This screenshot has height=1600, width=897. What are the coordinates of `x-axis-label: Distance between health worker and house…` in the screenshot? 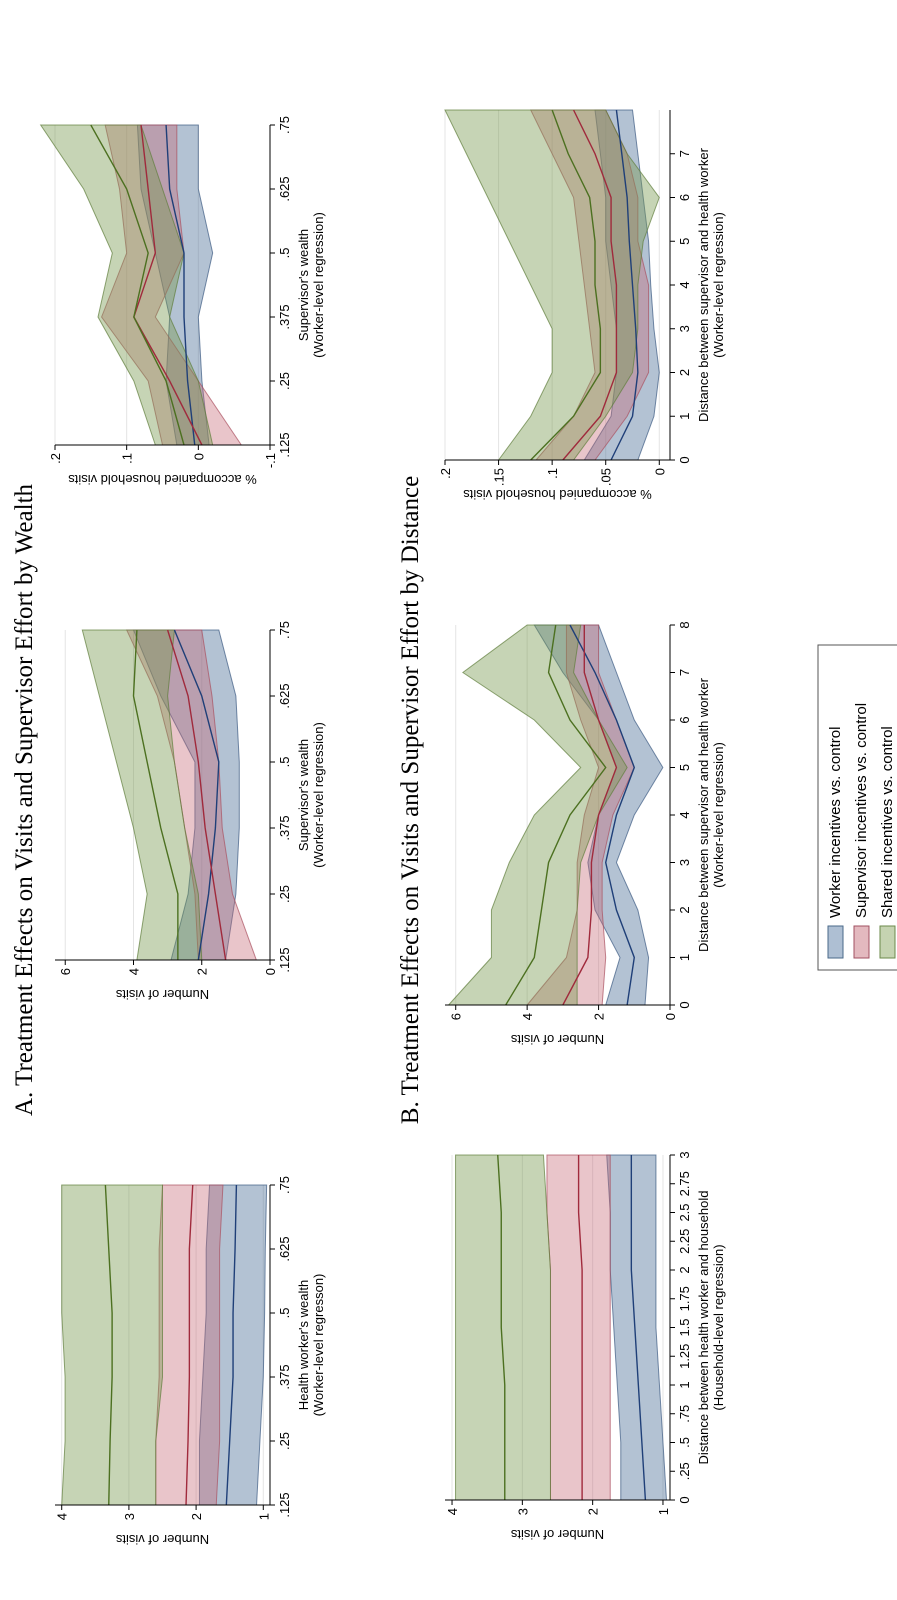 It's located at (703, 1328).